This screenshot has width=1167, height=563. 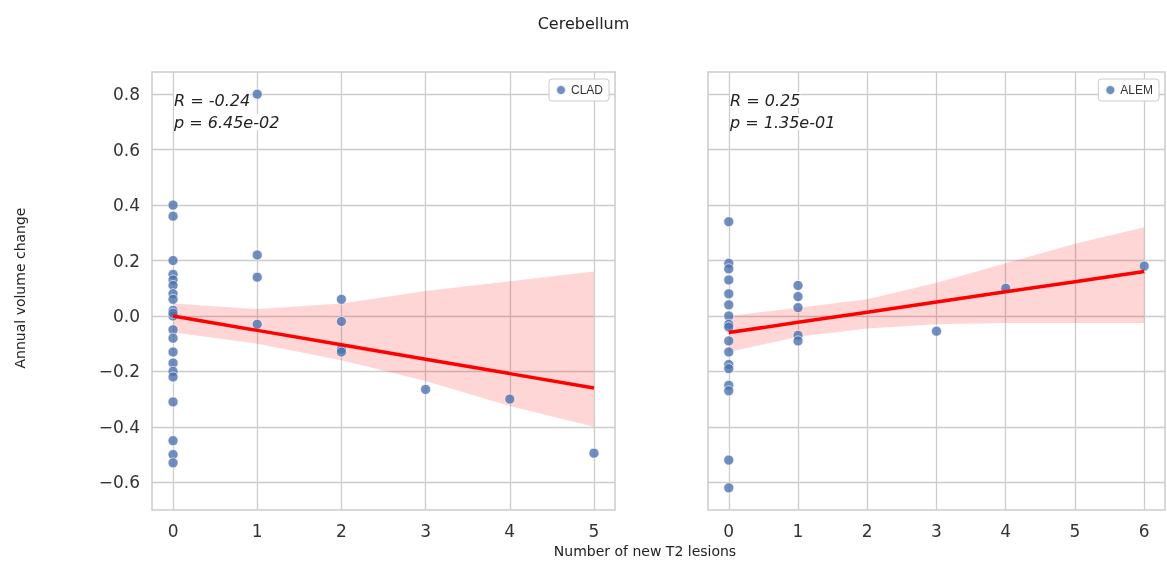 I want to click on y-tick-label: −0.2, so click(x=119, y=371).